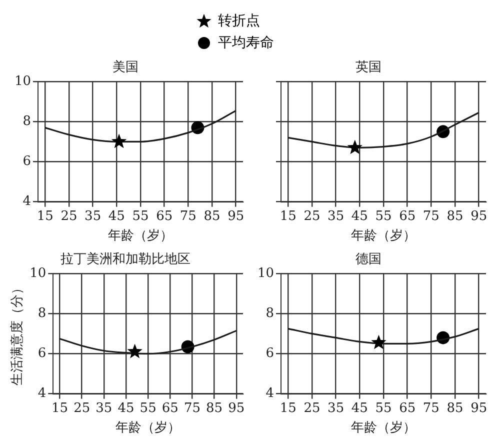 Image resolution: width=502 pixels, height=441 pixels. What do you see at coordinates (17, 334) in the screenshot?
I see `y-axis-title: 生活满意度（分）` at bounding box center [17, 334].